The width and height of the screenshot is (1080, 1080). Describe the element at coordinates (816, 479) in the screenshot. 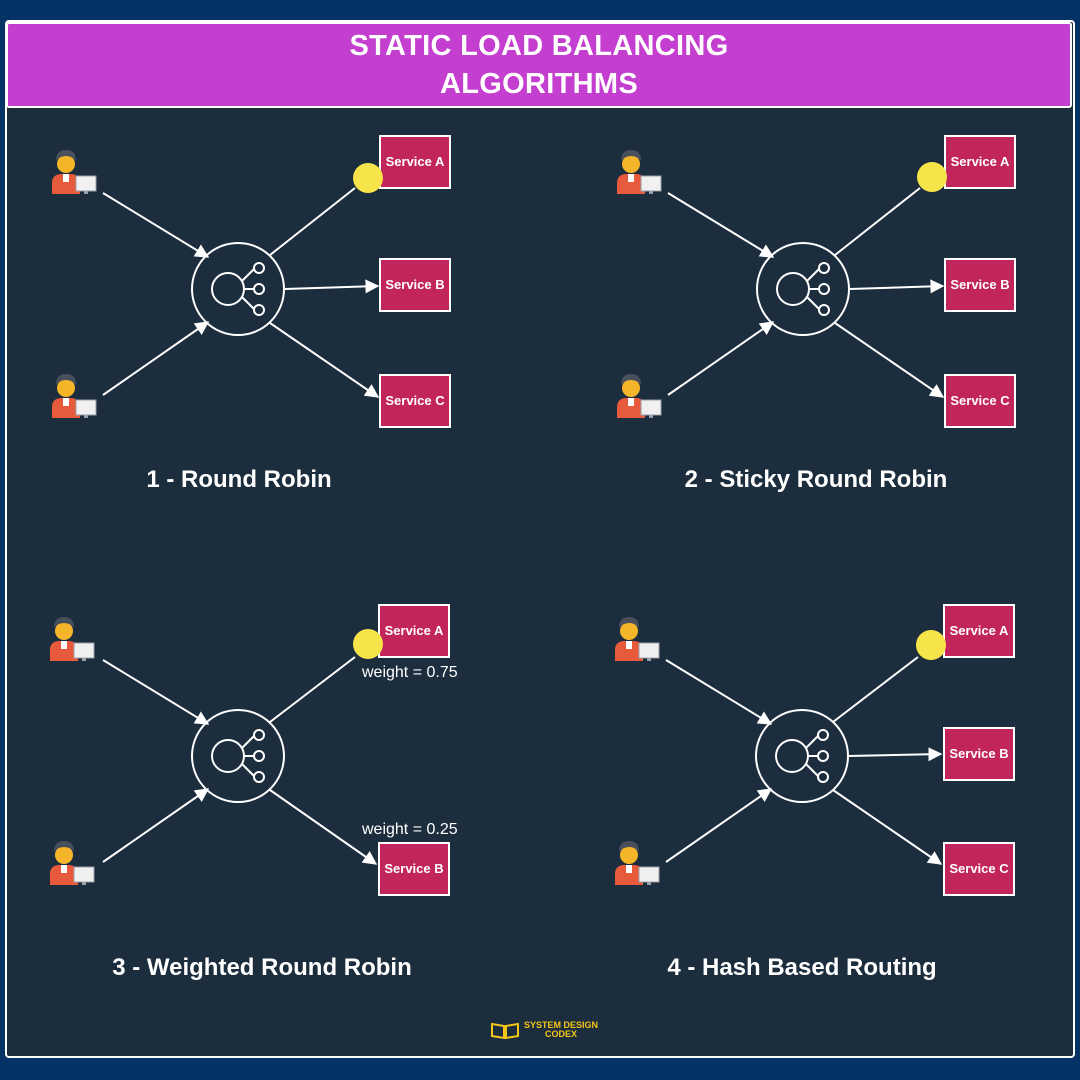

I see `caption-sticky-round-robin: 2 - Sticky Round Robin` at that location.